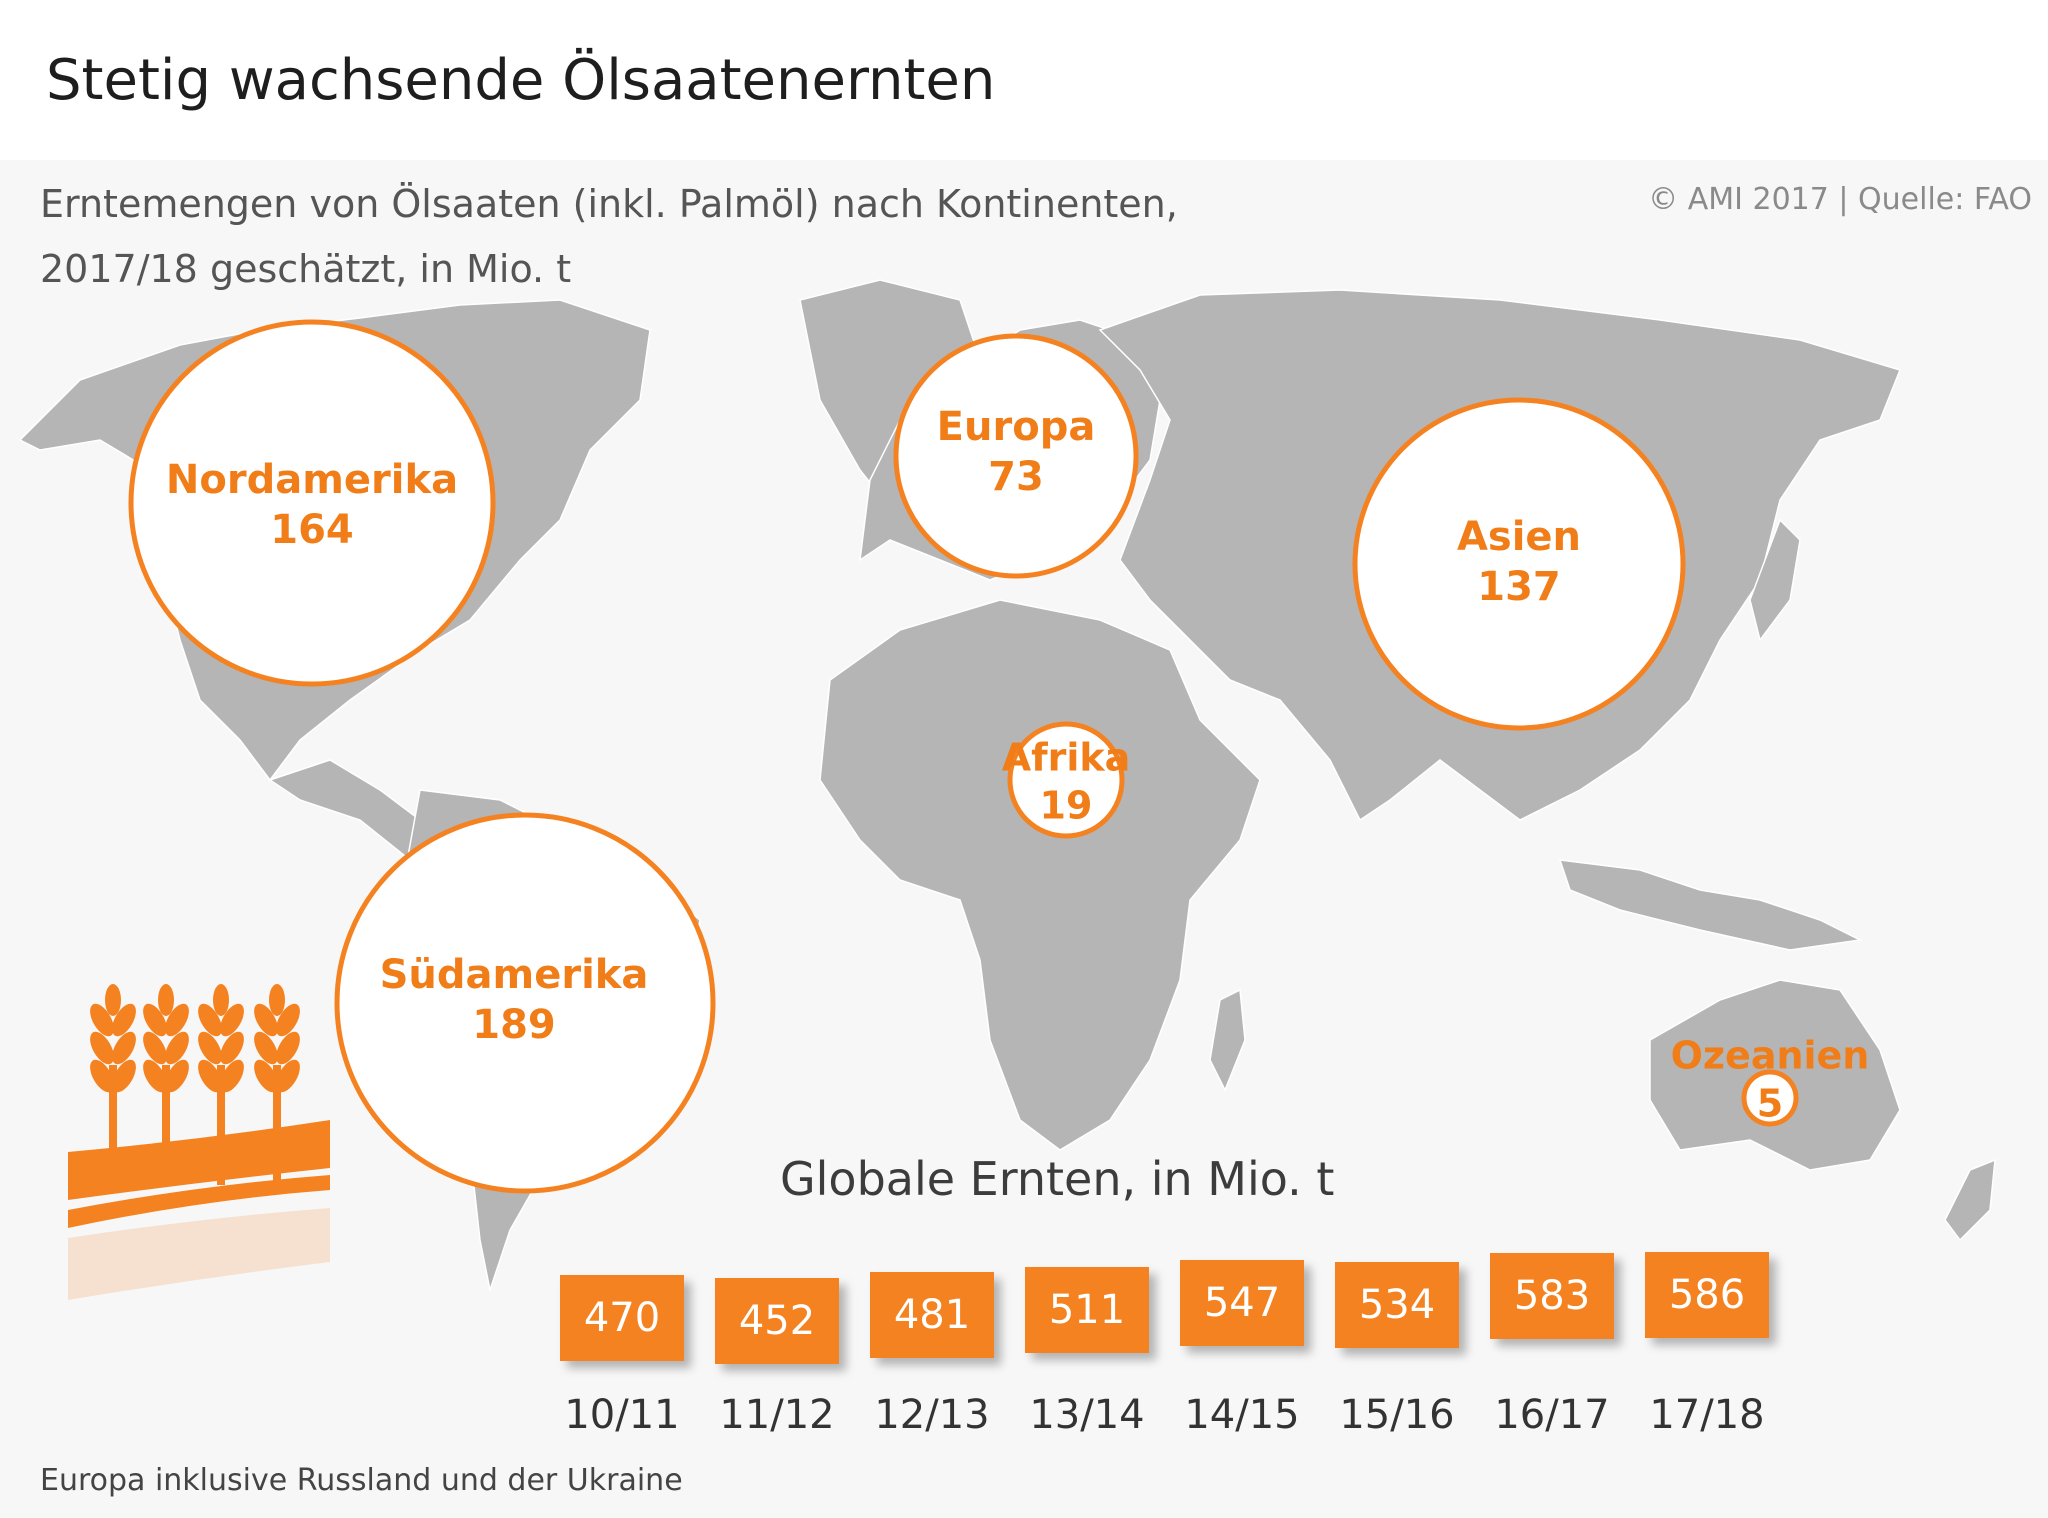 Image resolution: width=2048 pixels, height=1518 pixels. What do you see at coordinates (1519, 537) in the screenshot?
I see `region-name: Asien` at bounding box center [1519, 537].